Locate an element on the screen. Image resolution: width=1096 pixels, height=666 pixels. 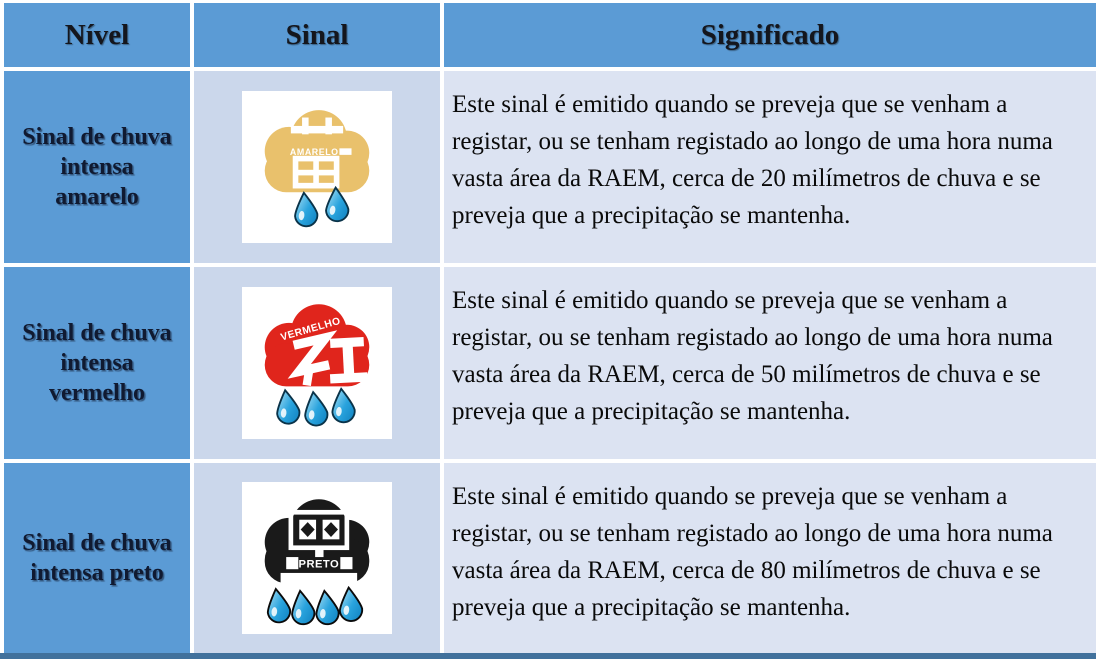
header-label-significado: Significado is located at coordinates (770, 34).